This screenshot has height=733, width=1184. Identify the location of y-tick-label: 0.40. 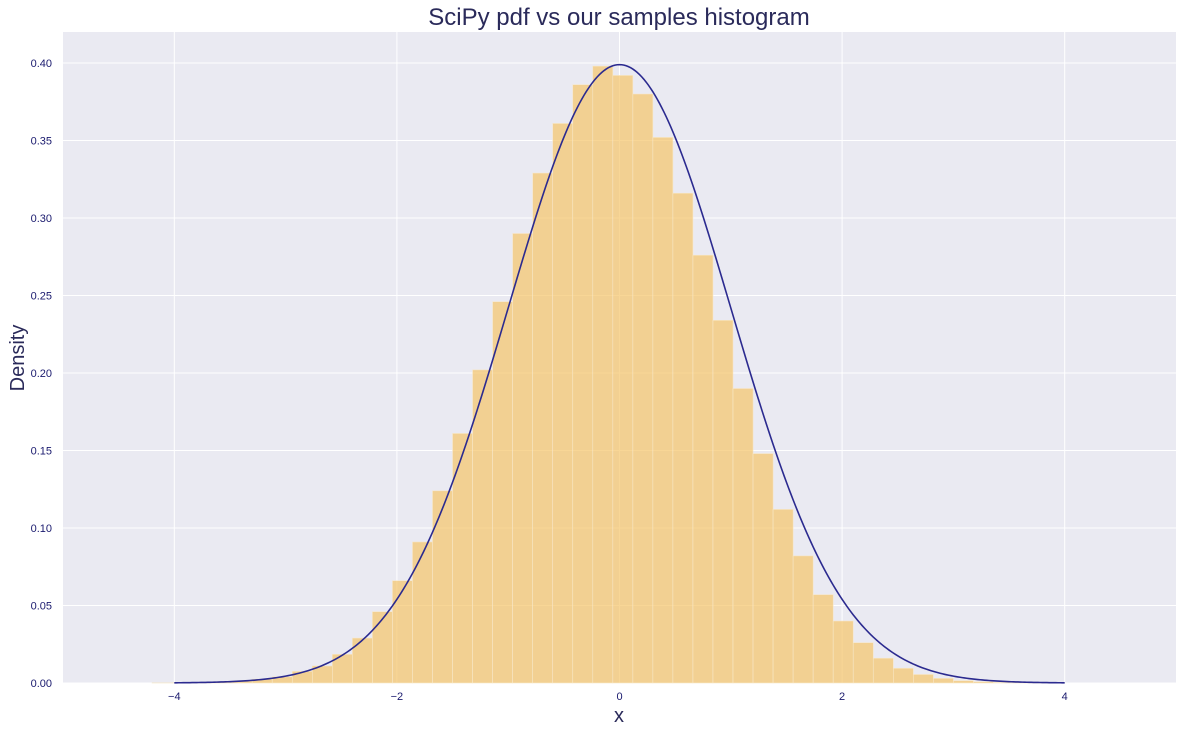
(41, 64).